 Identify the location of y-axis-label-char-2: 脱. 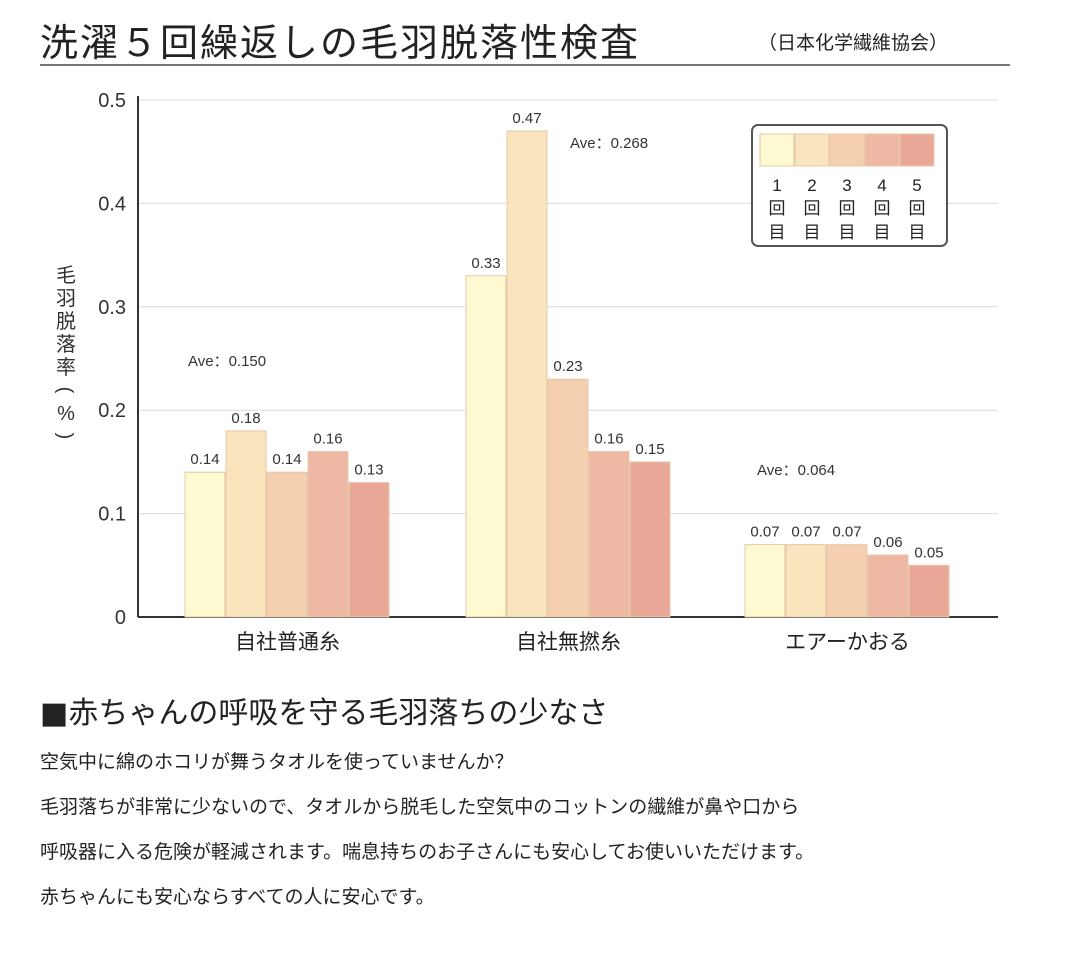
(66, 321).